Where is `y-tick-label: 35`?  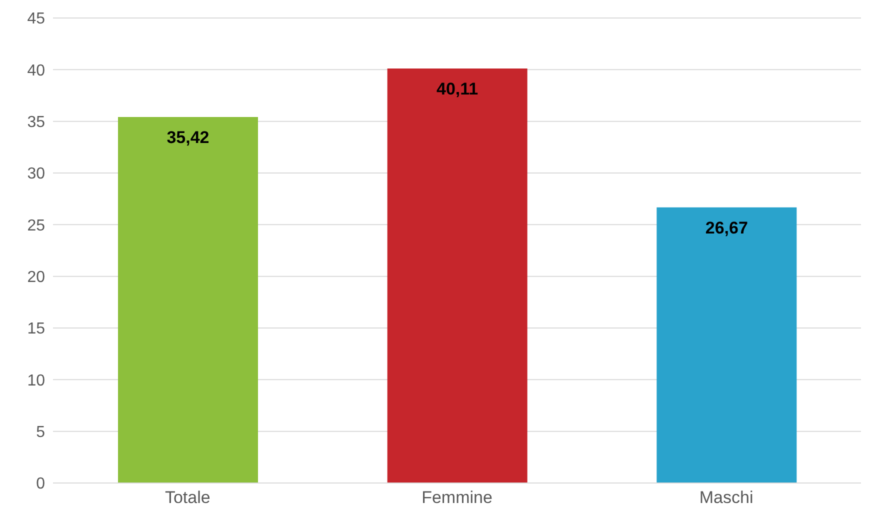
y-tick-label: 35 is located at coordinates (36, 123).